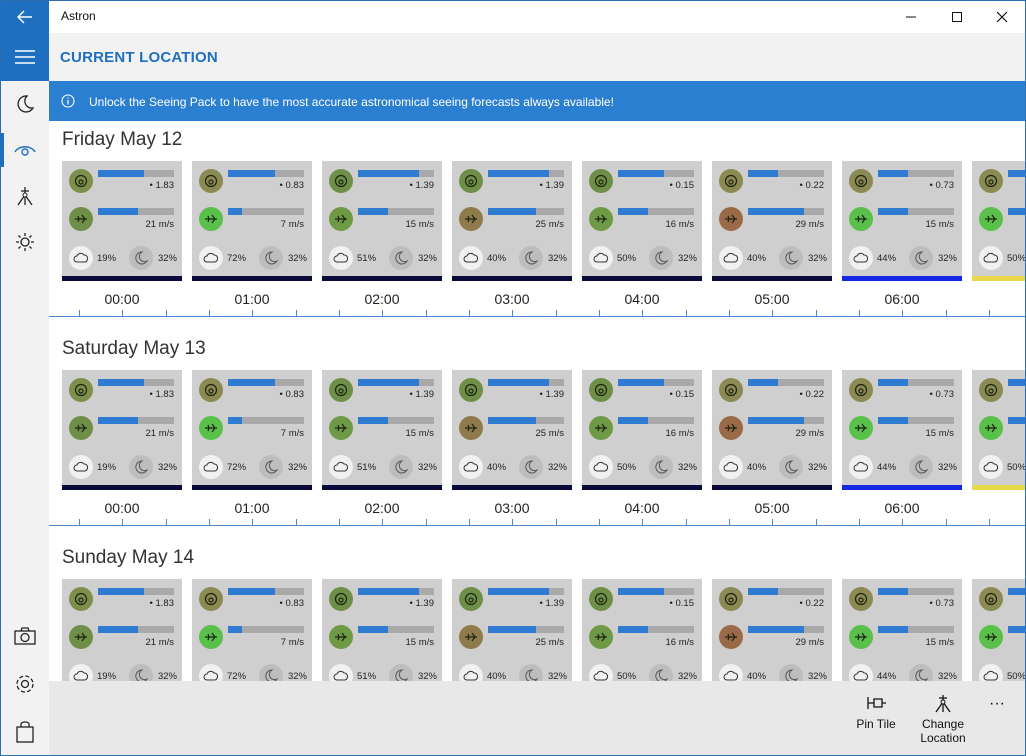  I want to click on minimize-icon, so click(911, 17).